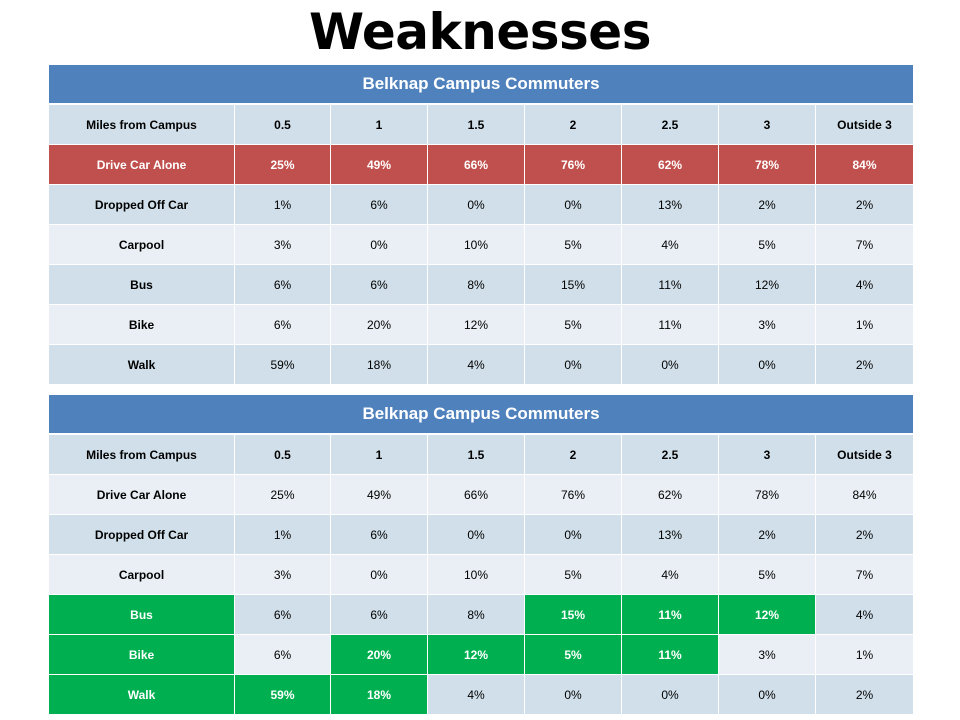 The height and width of the screenshot is (720, 960). I want to click on table-row: Dropped Off Car 1% 6% 0% 0% 13% 2% 2%, so click(481, 204).